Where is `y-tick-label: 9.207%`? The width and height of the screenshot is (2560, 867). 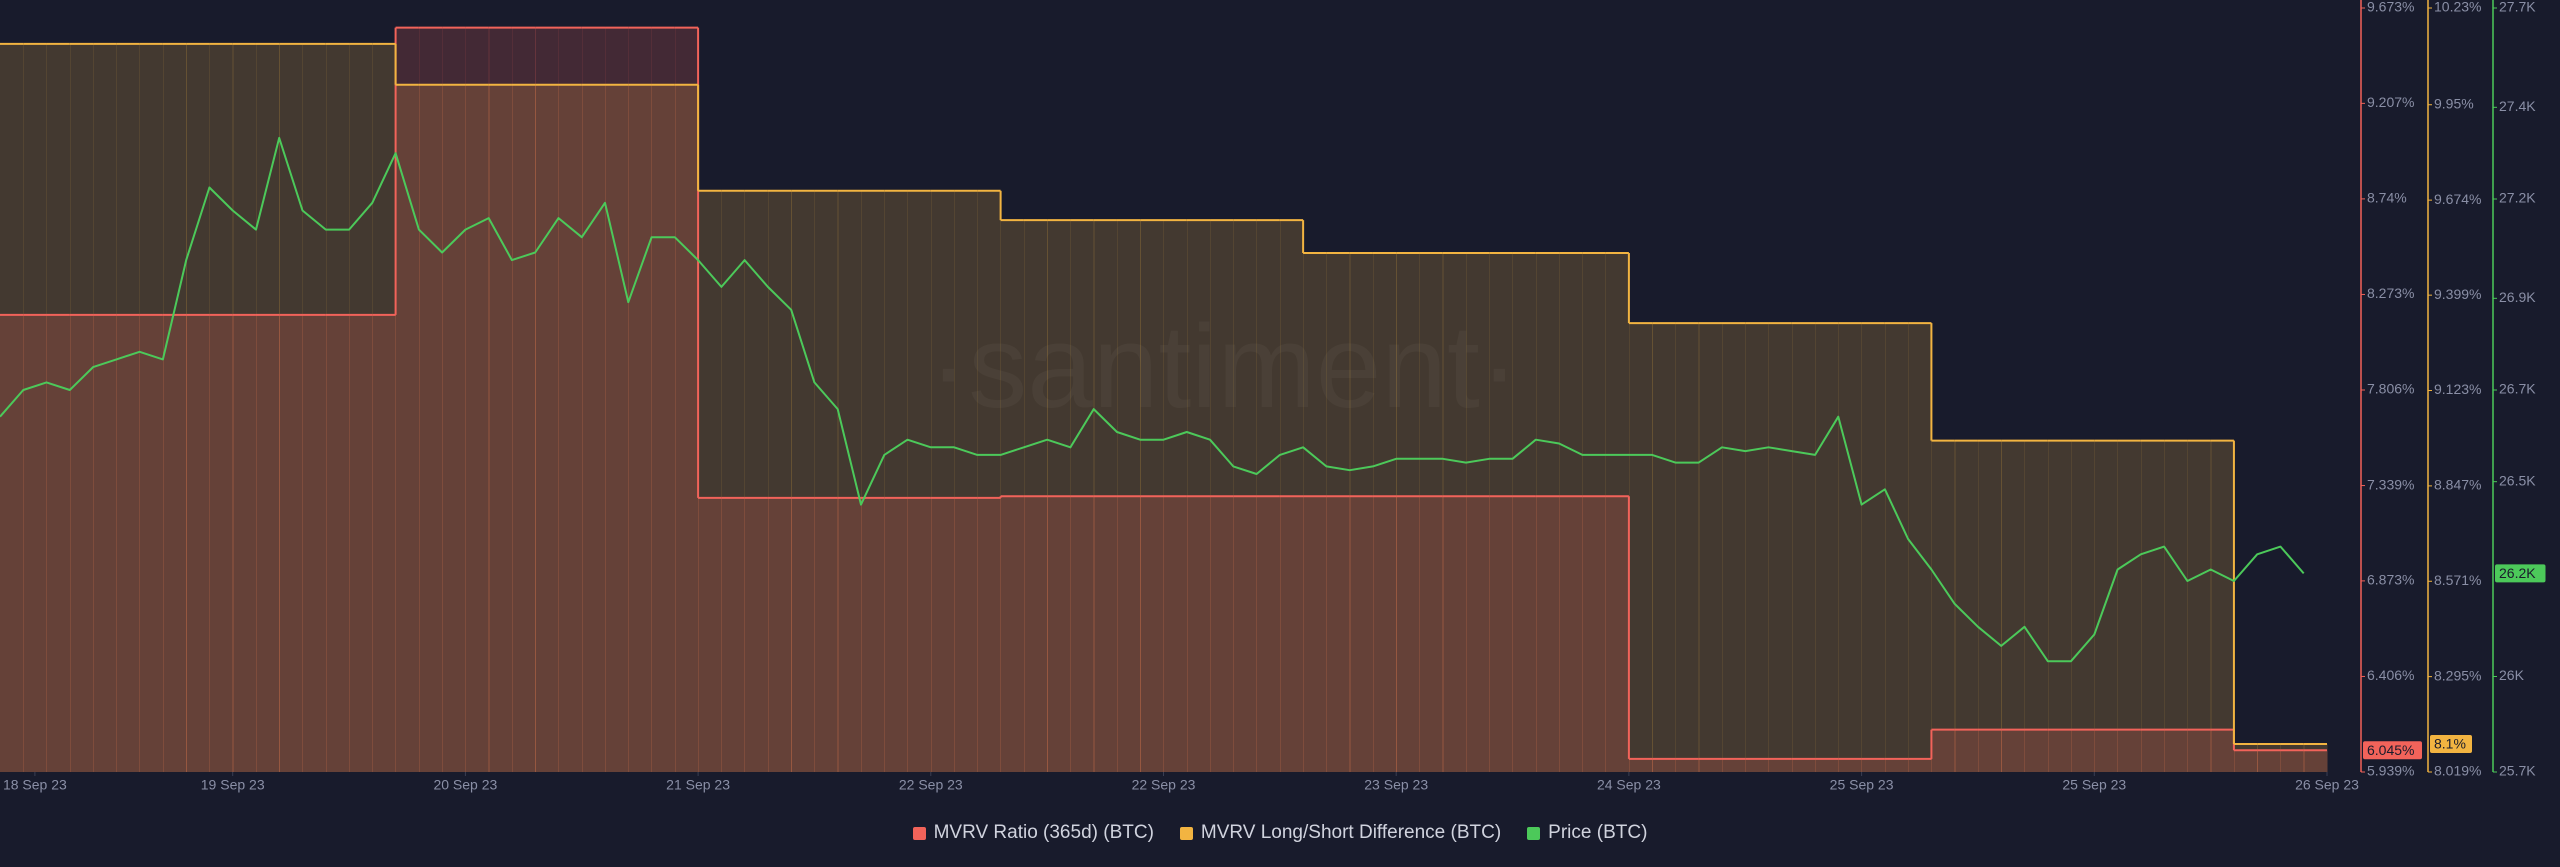
y-tick-label: 9.207% is located at coordinates (2390, 102).